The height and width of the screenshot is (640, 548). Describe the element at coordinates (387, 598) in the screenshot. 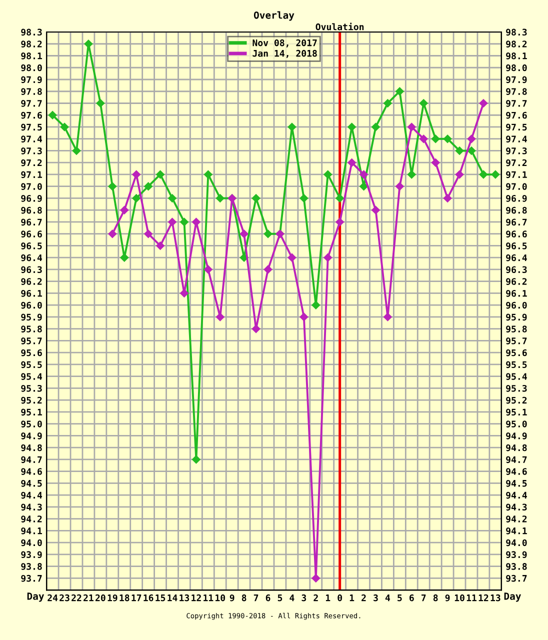

I see `x-tick-label: 4` at that location.